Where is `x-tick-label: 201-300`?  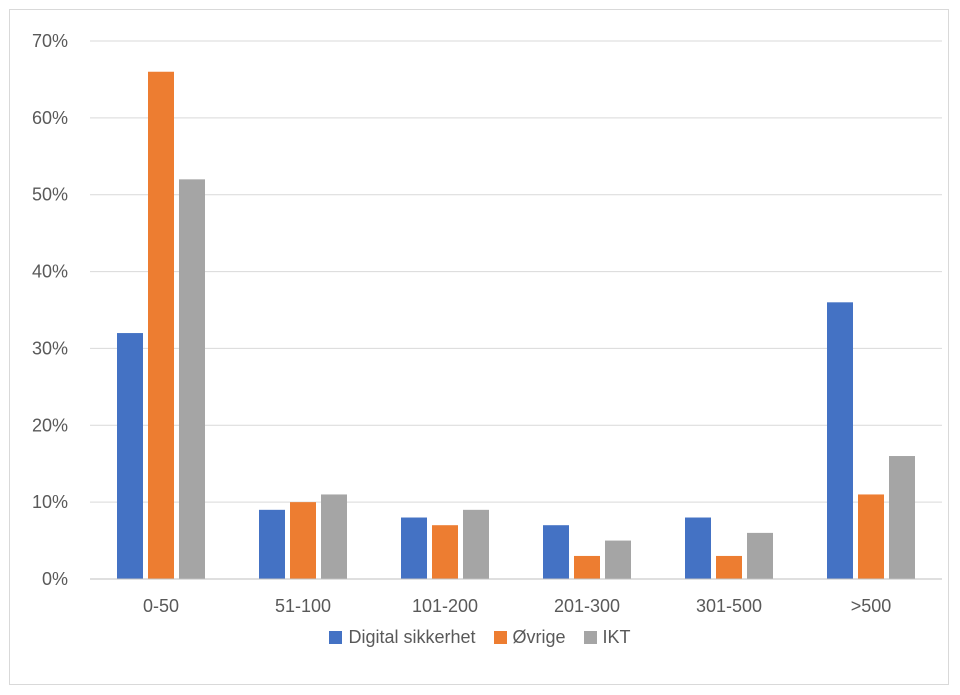
x-tick-label: 201-300 is located at coordinates (587, 606).